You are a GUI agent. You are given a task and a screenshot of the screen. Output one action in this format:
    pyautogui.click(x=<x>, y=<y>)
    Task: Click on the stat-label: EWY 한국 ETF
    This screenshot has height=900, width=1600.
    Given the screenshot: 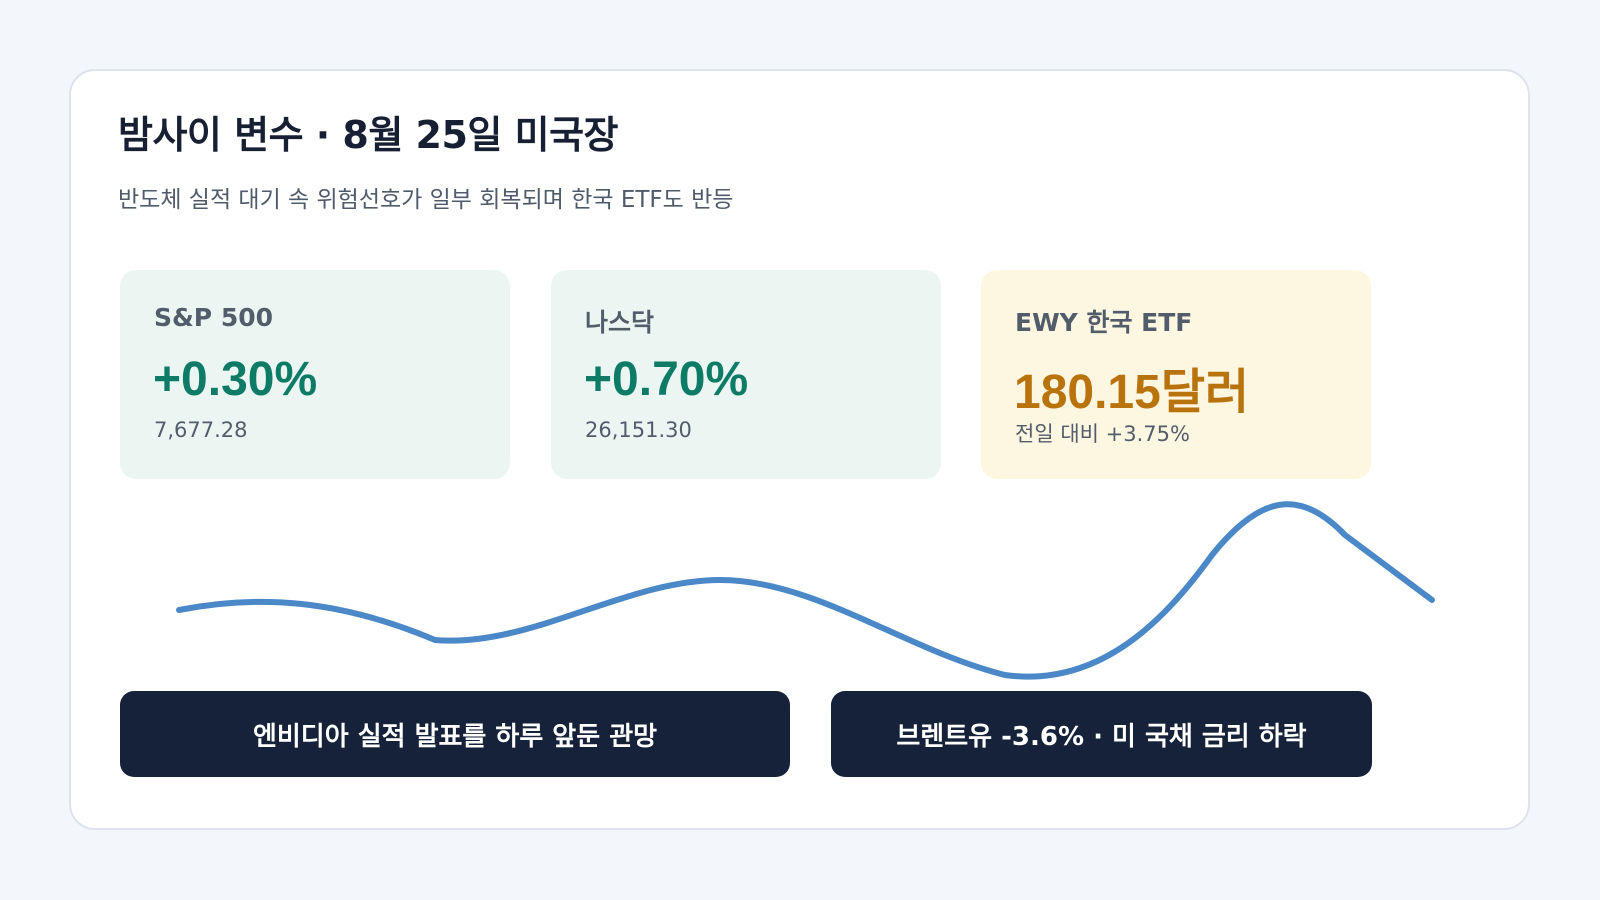 What is the action you would take?
    pyautogui.click(x=1104, y=322)
    